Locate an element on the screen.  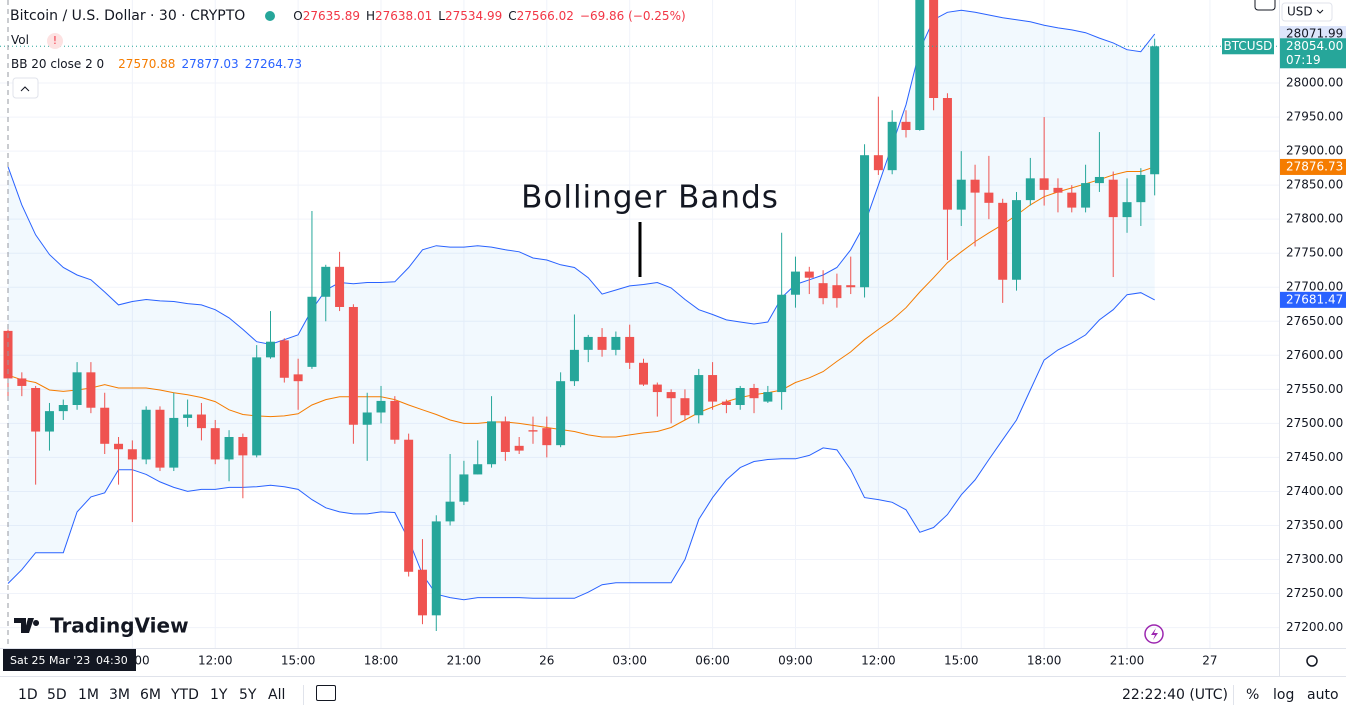
scale-option: % is located at coordinates (1253, 695).